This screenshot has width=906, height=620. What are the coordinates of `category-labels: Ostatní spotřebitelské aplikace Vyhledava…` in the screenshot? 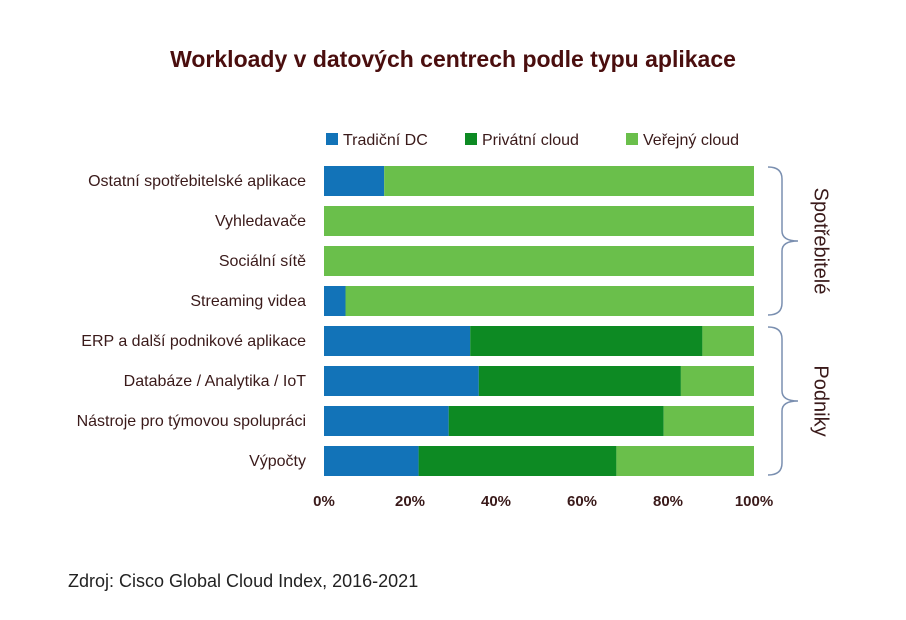 It's located at (192, 321).